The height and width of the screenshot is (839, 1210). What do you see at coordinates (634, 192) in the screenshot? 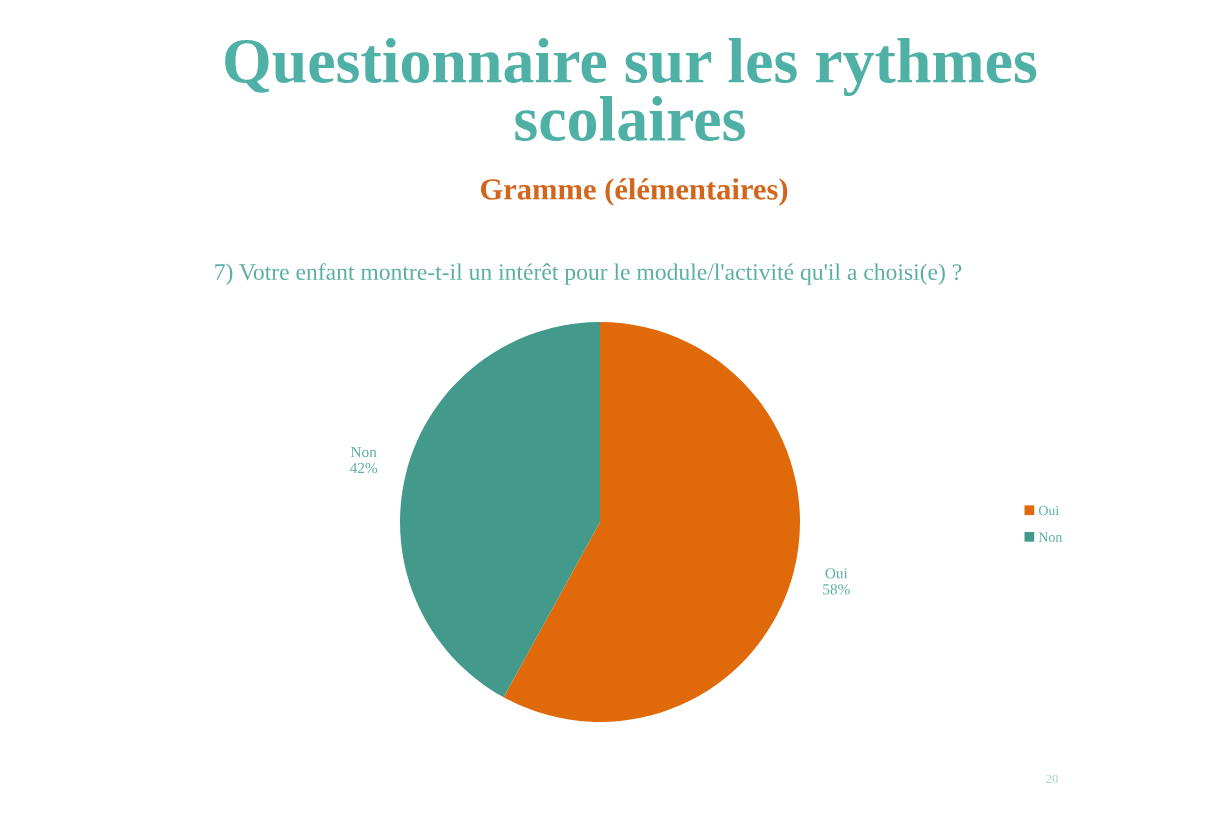
I see `chart-subtitle: Gramme (élémentaires)` at bounding box center [634, 192].